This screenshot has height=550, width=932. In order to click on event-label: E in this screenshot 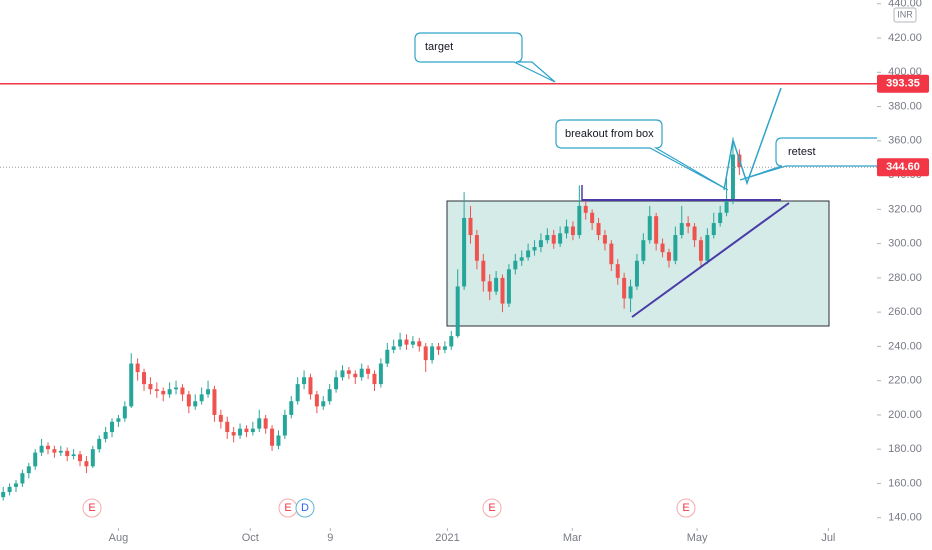, I will do `click(91, 508)`.